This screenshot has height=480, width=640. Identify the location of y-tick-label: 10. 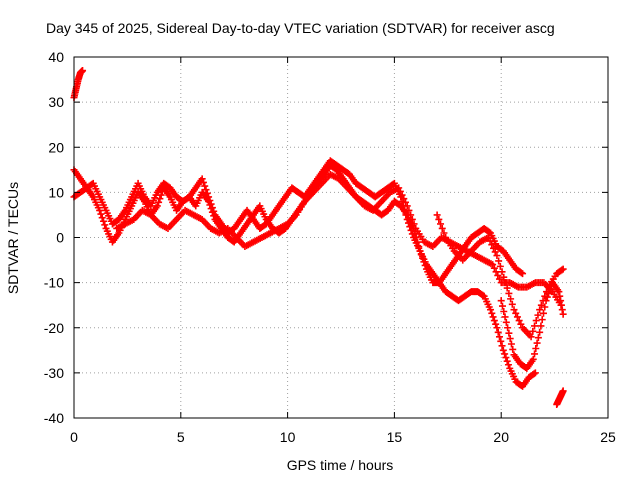
(56, 192).